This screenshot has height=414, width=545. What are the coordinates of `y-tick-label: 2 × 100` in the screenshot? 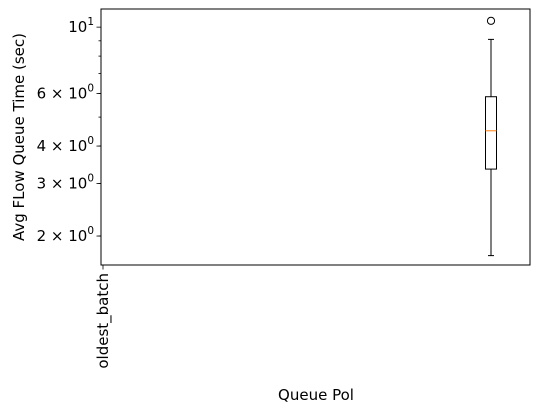 It's located at (65, 235).